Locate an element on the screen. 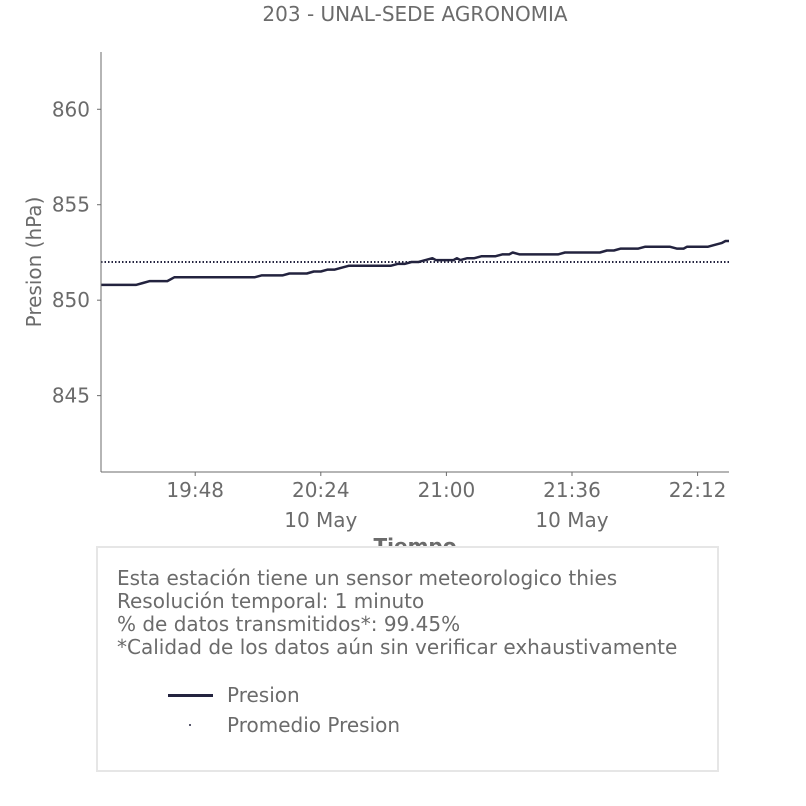  legend-label-presion: Presion is located at coordinates (263, 695).